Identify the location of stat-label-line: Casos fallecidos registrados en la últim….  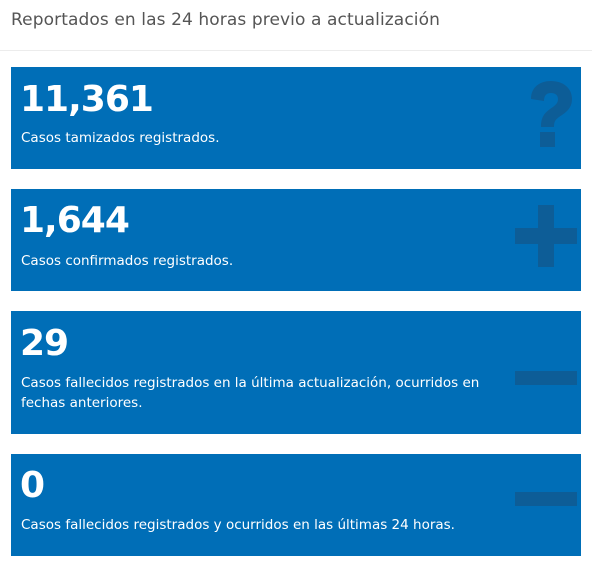
(250, 383).